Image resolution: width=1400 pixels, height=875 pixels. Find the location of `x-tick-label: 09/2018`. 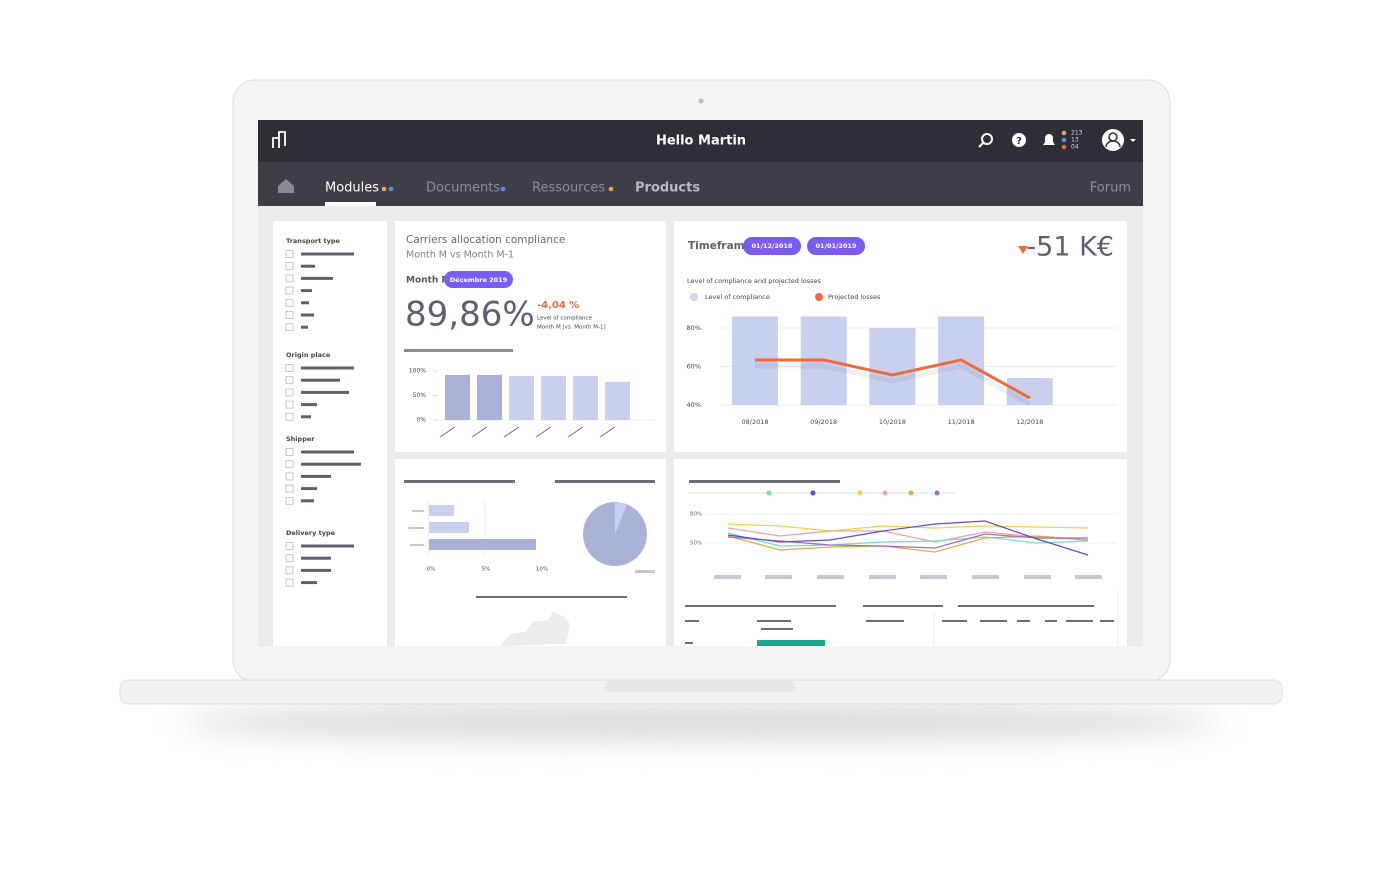

x-tick-label: 09/2018 is located at coordinates (823, 422).